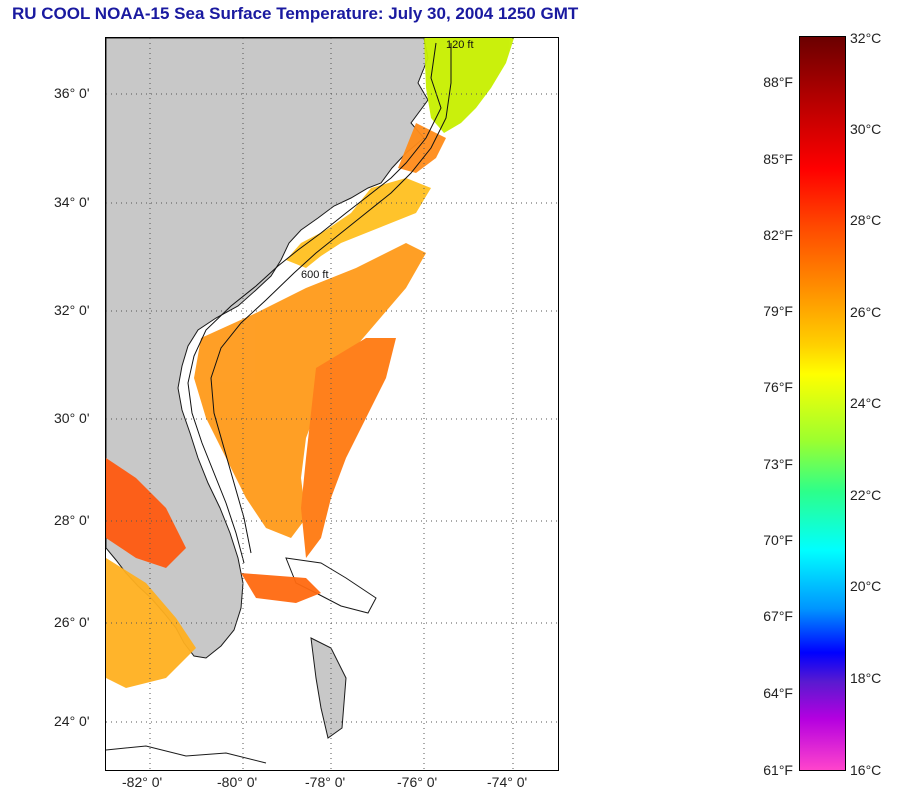 The image size is (897, 793). What do you see at coordinates (315, 275) in the screenshot?
I see `contour-label-600: 600 ft` at bounding box center [315, 275].